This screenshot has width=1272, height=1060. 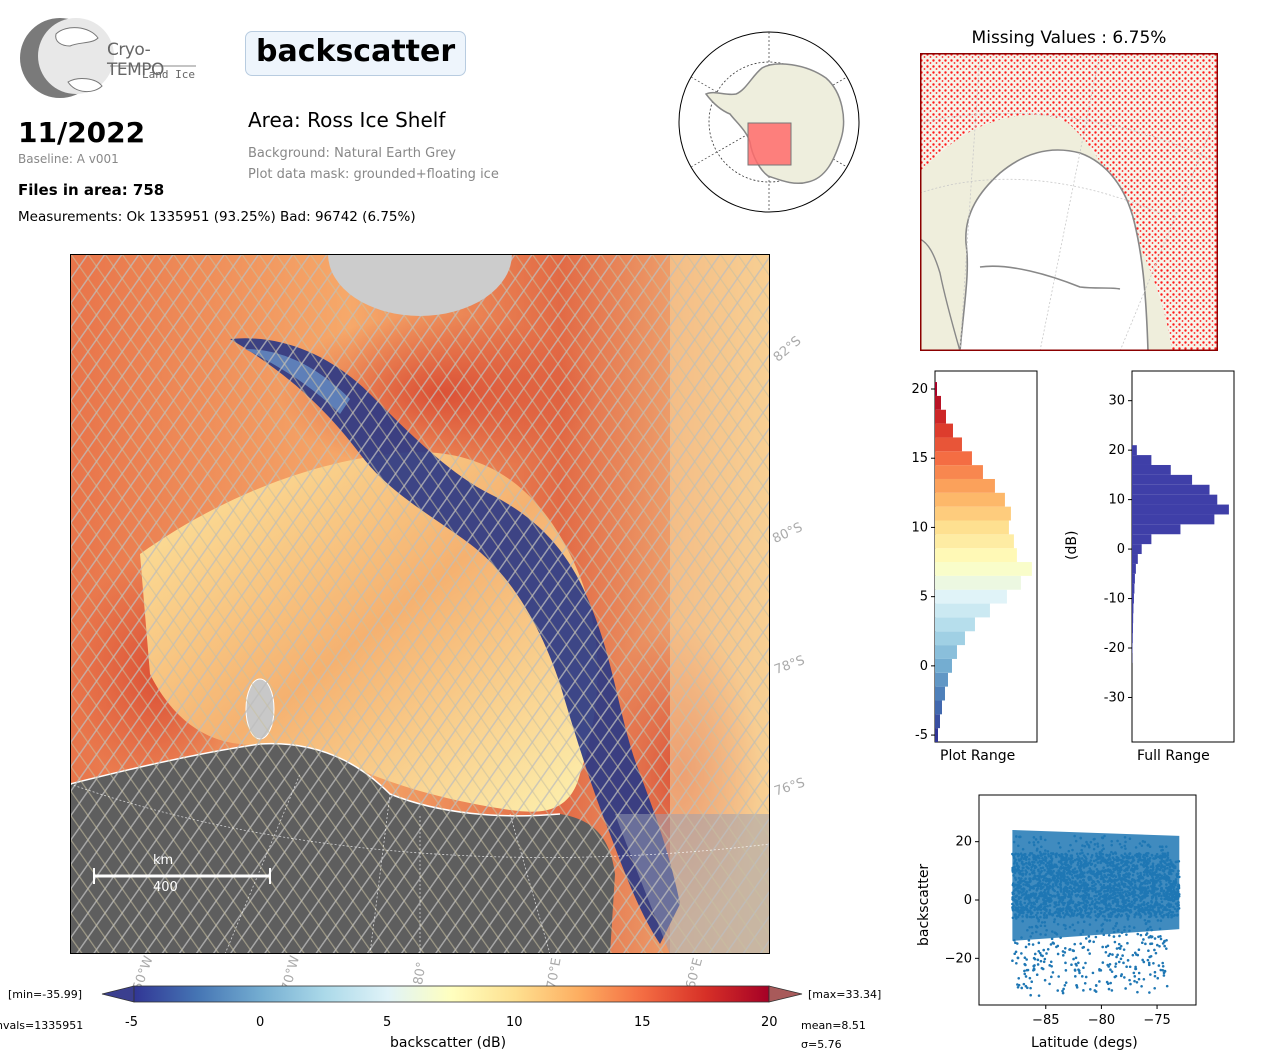 What do you see at coordinates (1116, 450) in the screenshot?
I see `histogram-tick-label: 20` at bounding box center [1116, 450].